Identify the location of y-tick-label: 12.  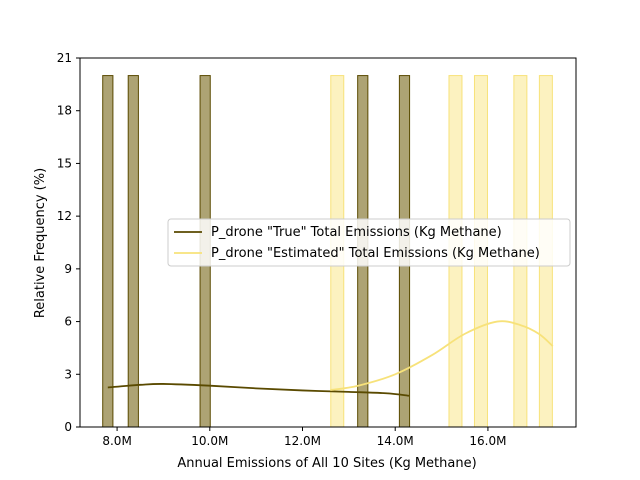
(64, 216).